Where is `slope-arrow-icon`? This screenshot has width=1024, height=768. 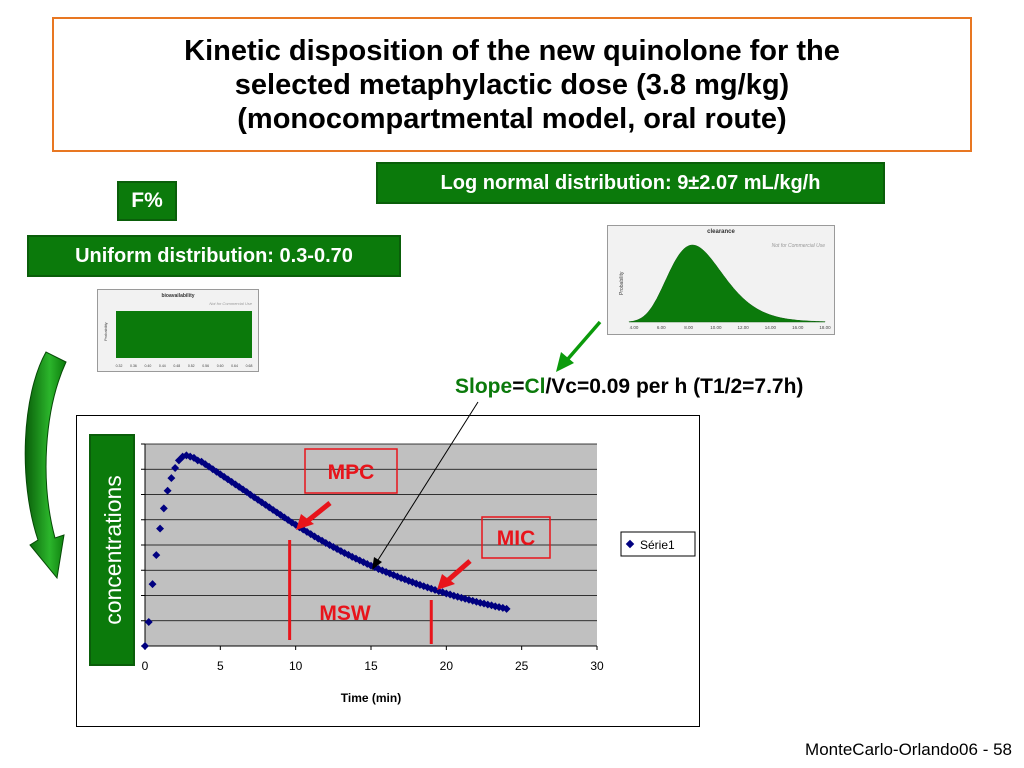 slope-arrow-icon is located at coordinates (428, 481).